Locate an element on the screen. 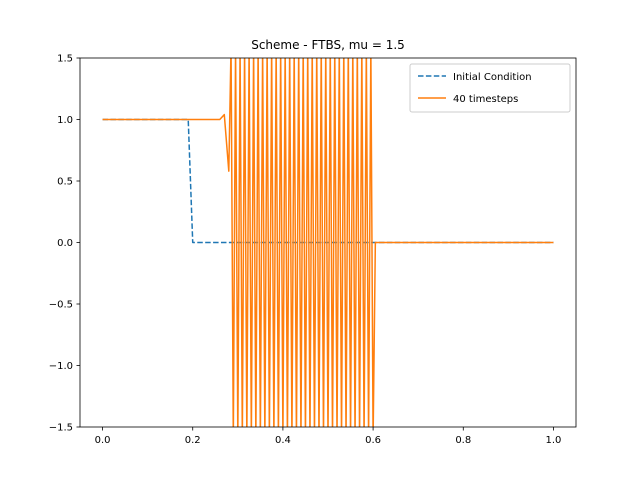  y-tick-label: 0.0 is located at coordinates (65, 243).